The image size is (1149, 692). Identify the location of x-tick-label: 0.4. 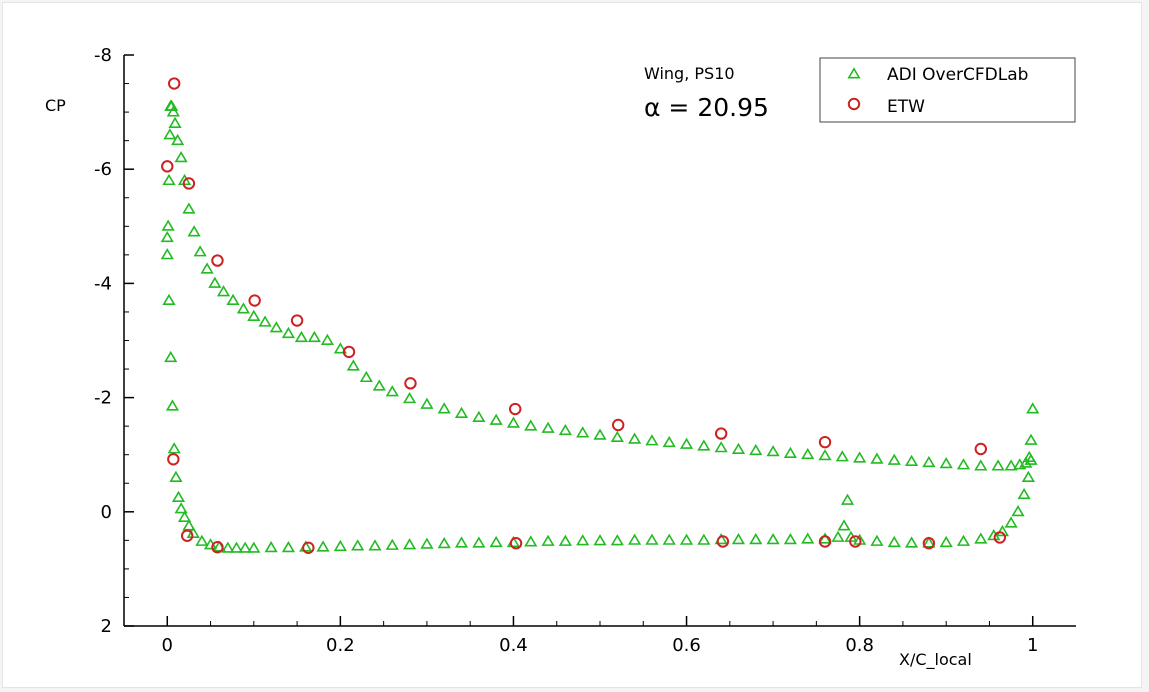
(513, 645).